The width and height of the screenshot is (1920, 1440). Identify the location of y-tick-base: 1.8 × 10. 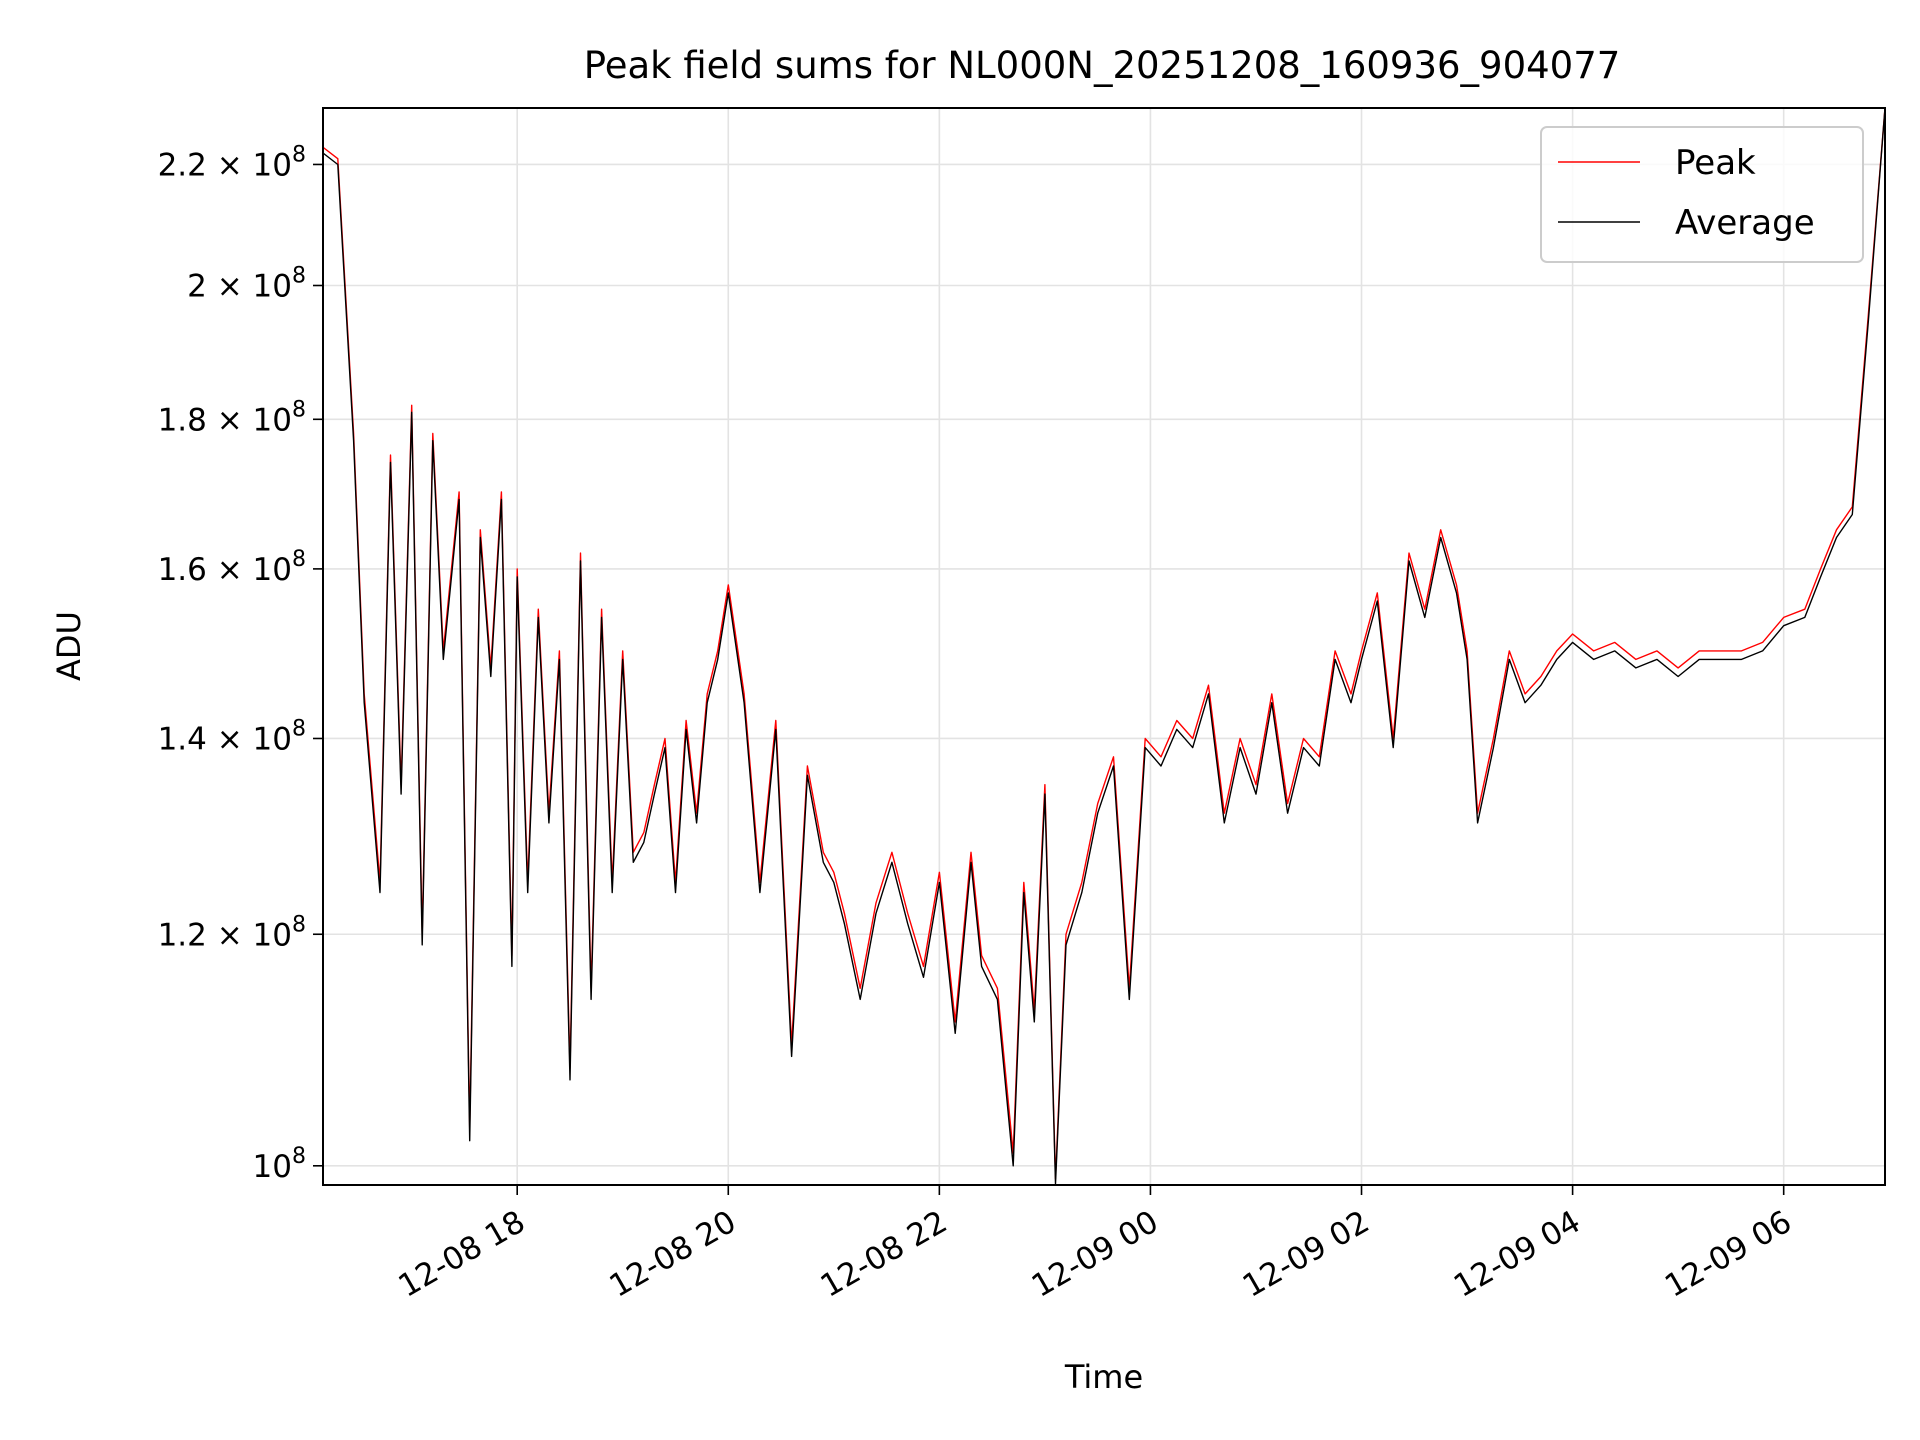
(225, 420).